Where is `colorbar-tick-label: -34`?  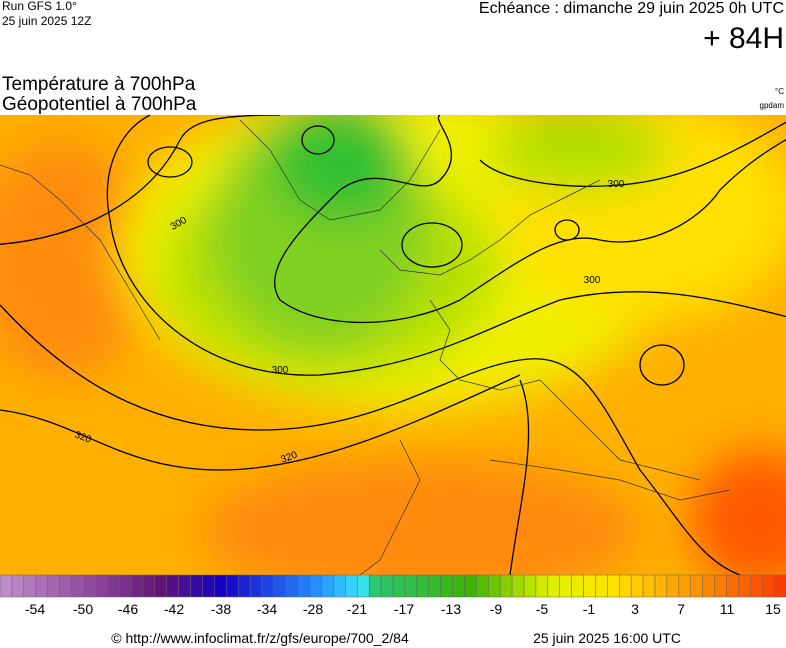
colorbar-tick-label: -34 is located at coordinates (267, 609).